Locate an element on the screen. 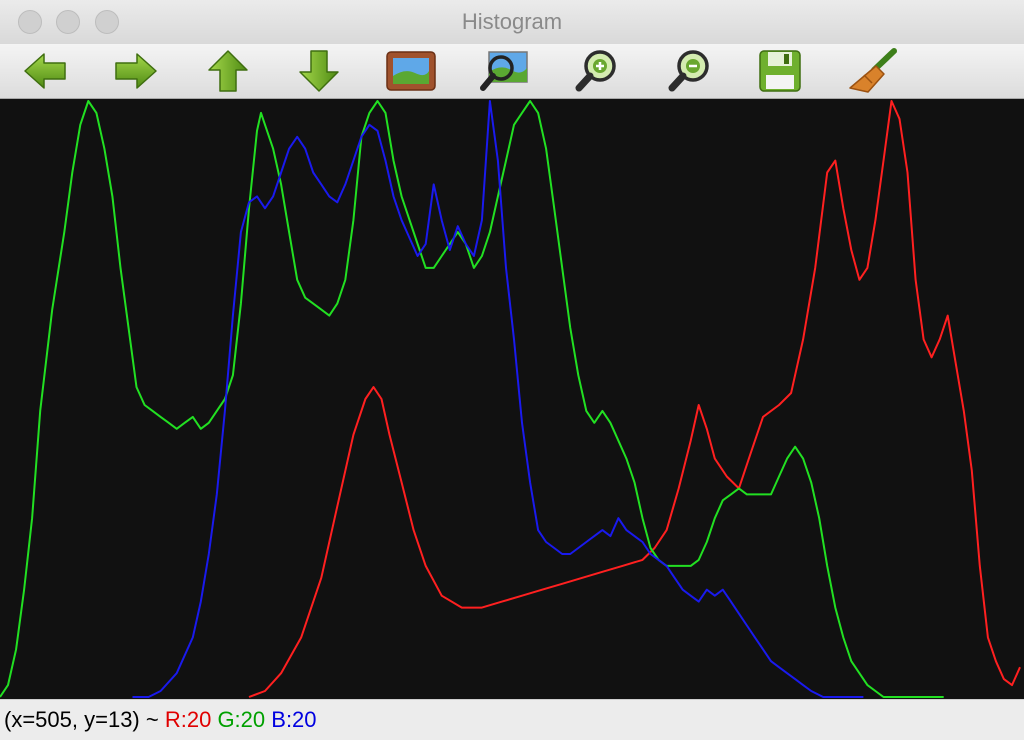 This screenshot has width=1024, height=740. arrow-left-icon is located at coordinates (45, 71).